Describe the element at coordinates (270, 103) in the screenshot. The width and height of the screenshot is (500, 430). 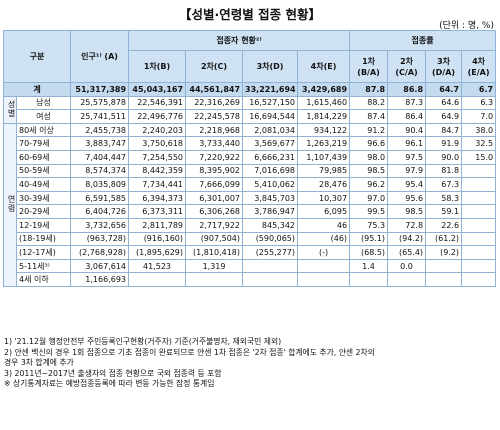
I see `cell: 16,527,150` at that location.